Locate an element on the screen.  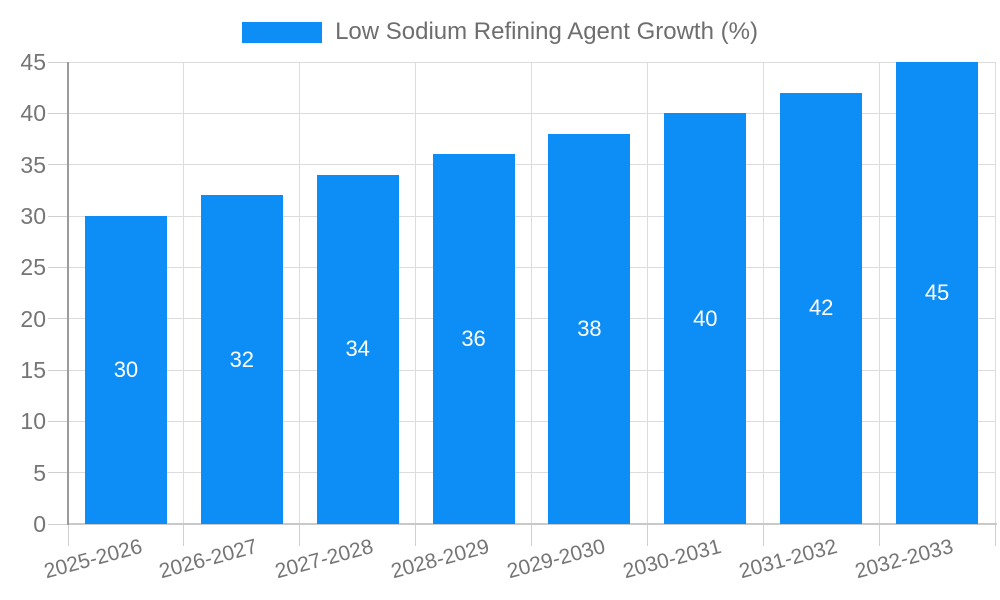
bar-2032-2033 is located at coordinates (937, 293).